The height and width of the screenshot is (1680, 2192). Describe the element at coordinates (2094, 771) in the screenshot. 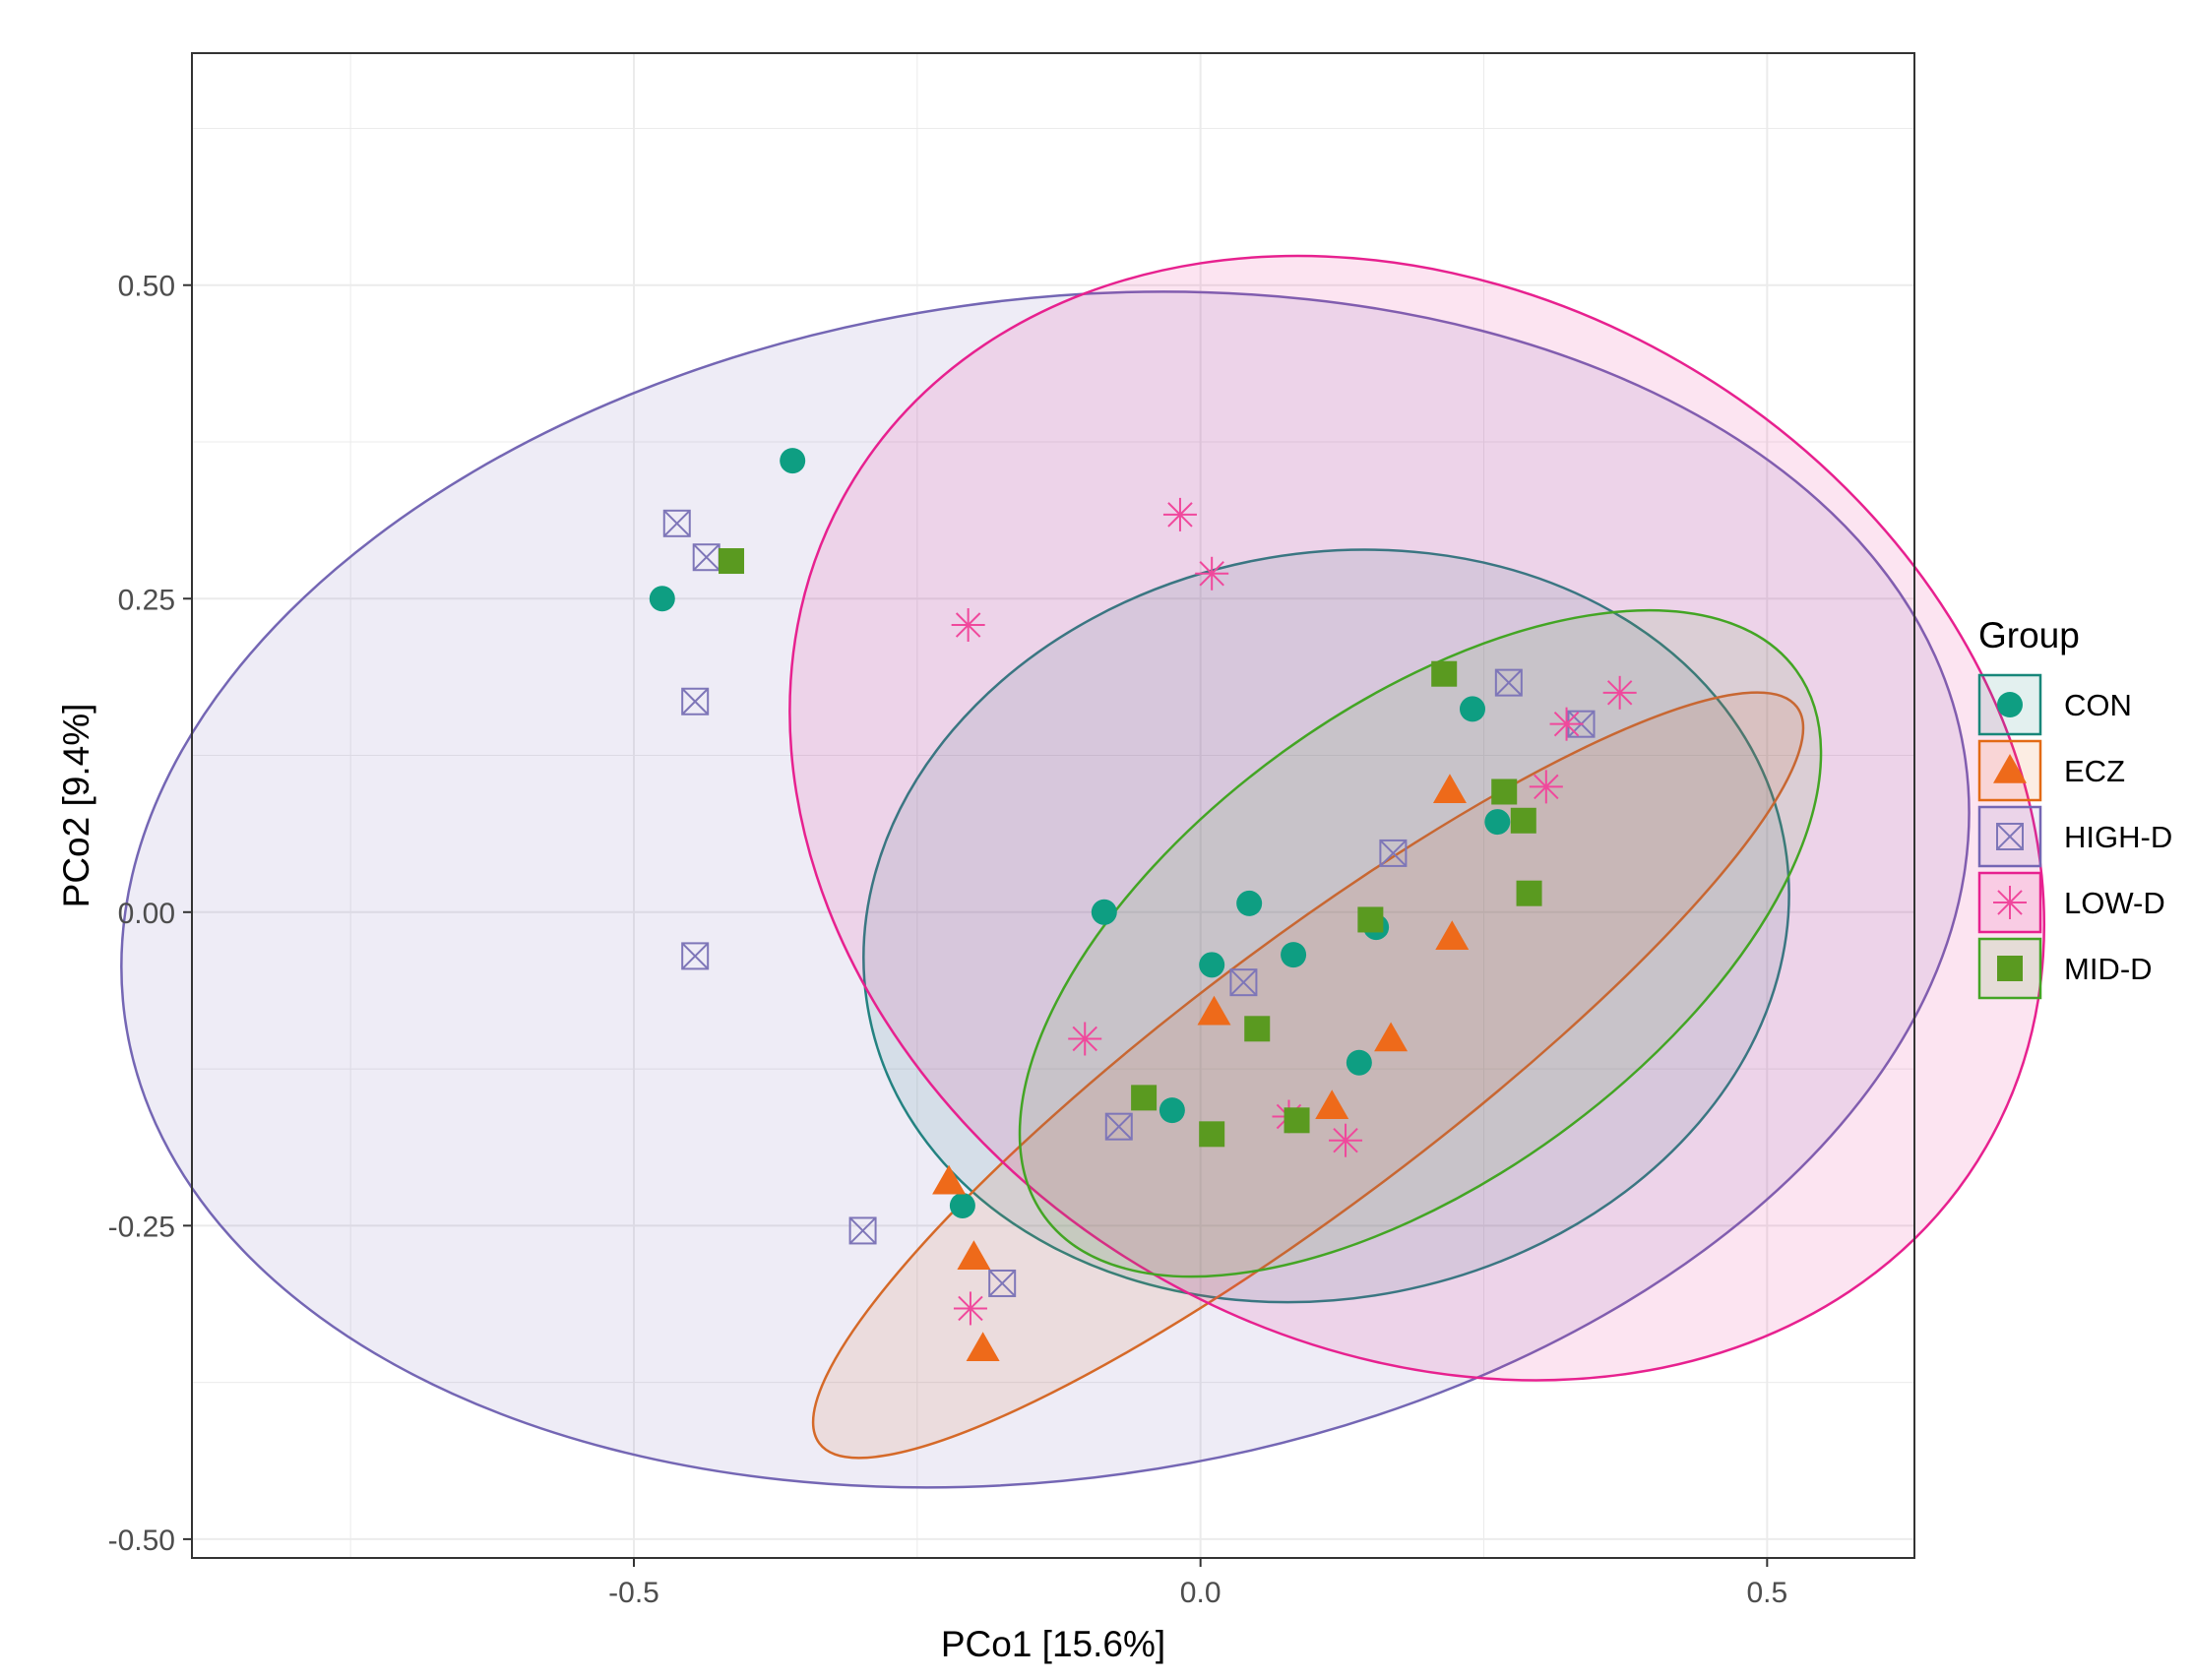

I see `legend-label: ECZ` at that location.